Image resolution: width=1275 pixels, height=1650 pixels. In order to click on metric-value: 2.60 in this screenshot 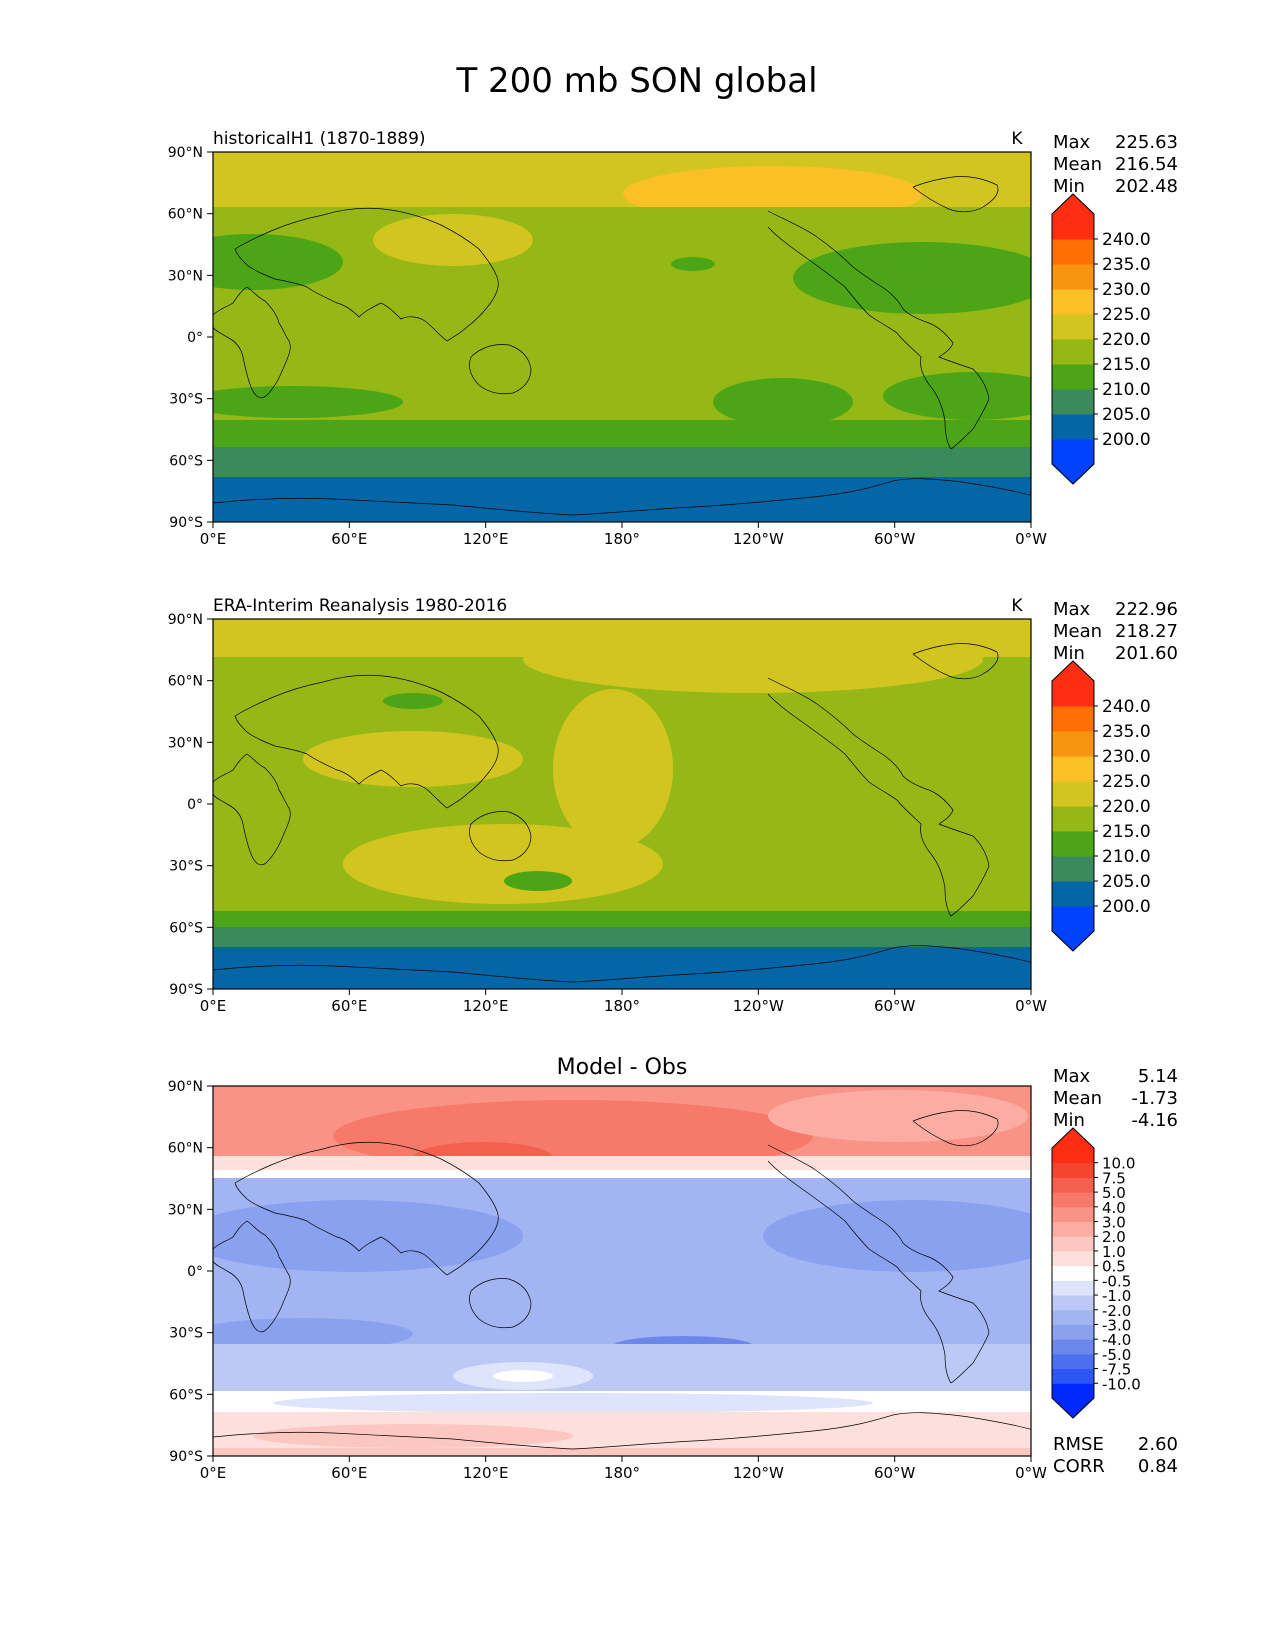, I will do `click(1158, 1444)`.